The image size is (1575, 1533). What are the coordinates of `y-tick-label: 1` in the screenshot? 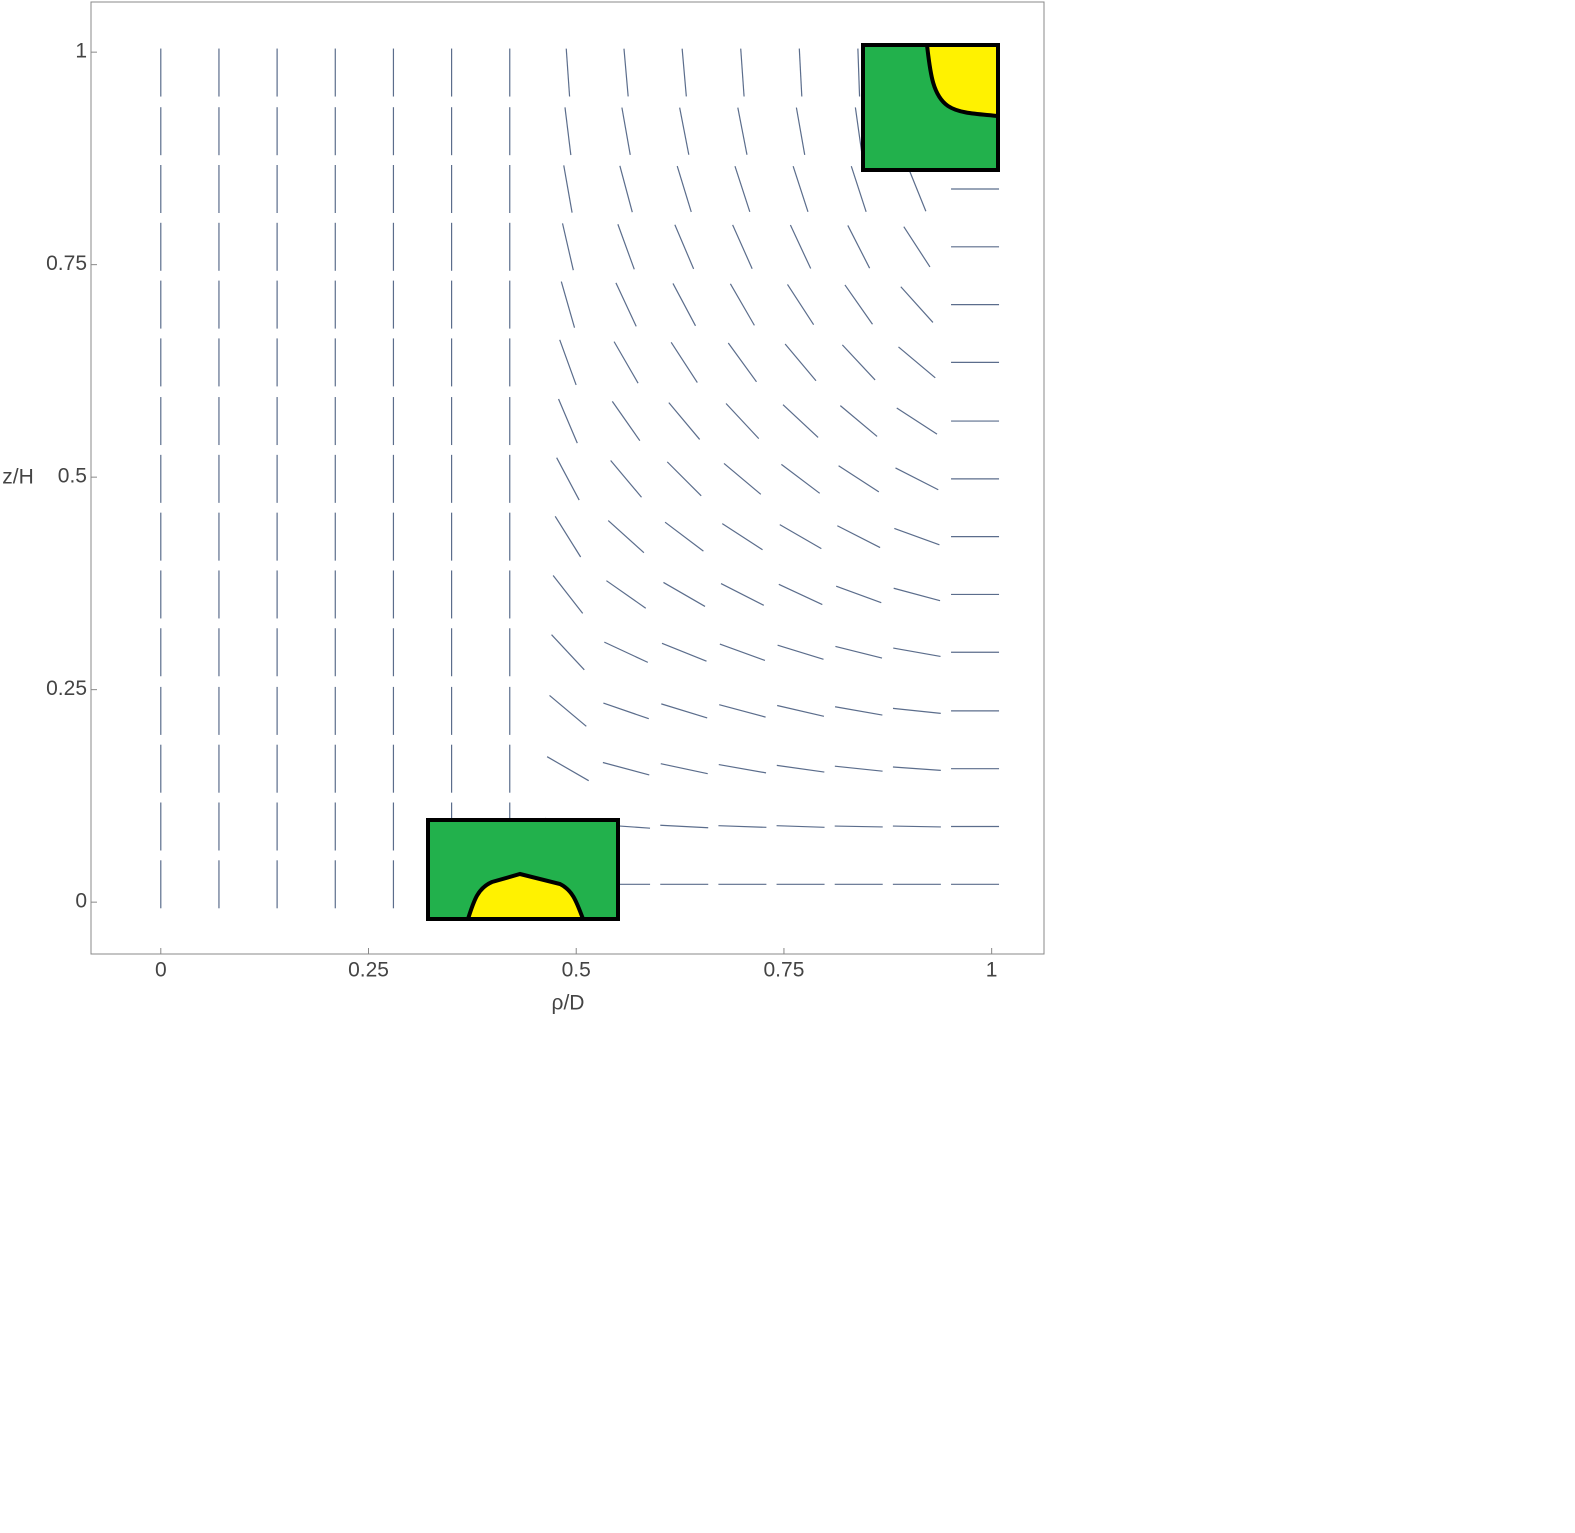 It's located at (81, 51).